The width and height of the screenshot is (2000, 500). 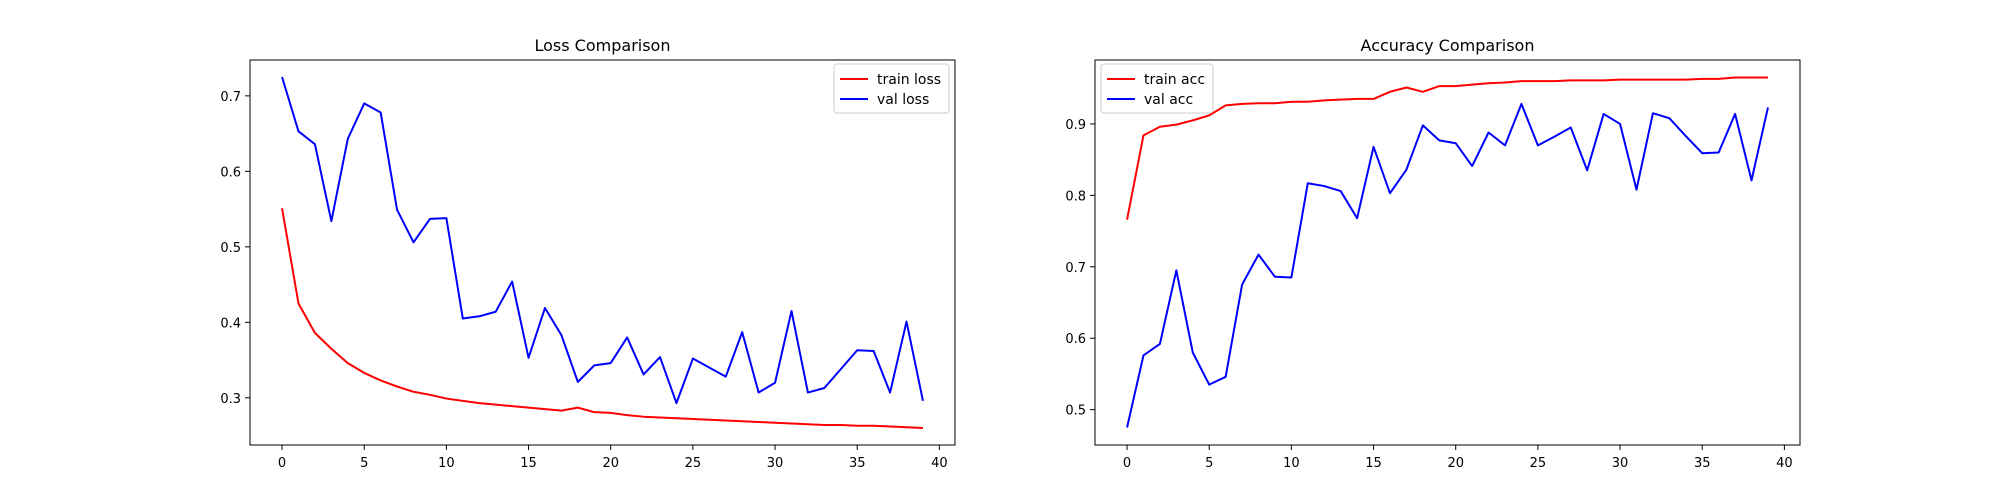 I want to click on accuracy-chart-legend: train acc val acc, so click(x=1157, y=88).